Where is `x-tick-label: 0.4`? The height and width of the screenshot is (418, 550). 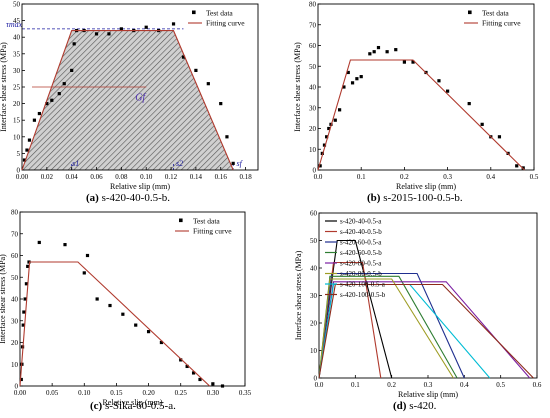 x-tick-label: 0.4 is located at coordinates (464, 385).